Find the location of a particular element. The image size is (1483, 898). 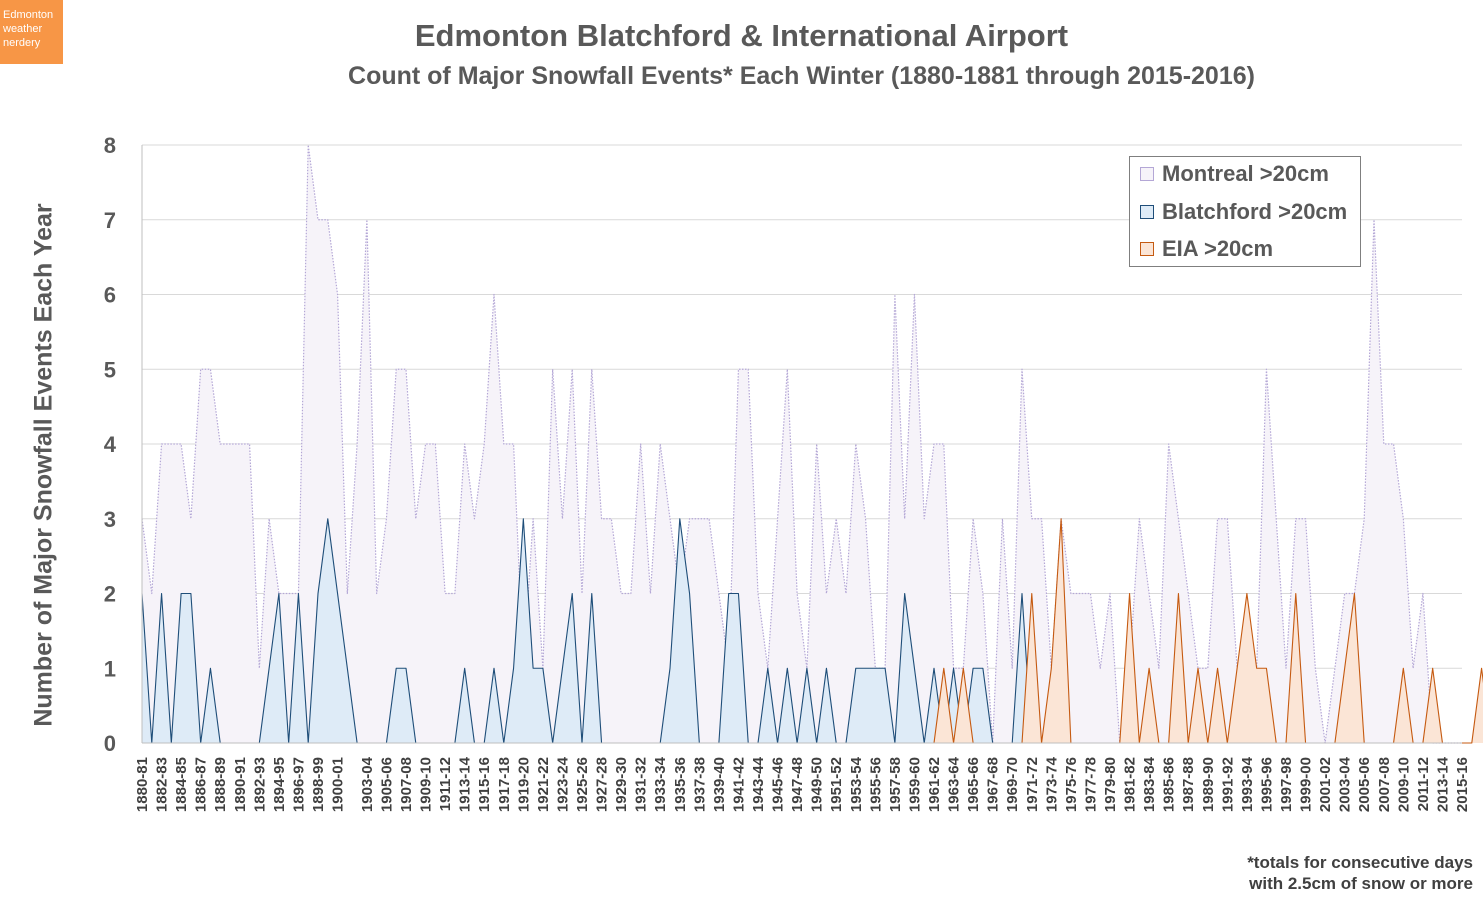

x-tick-label-63: 2007-08 is located at coordinates (1384, 784).